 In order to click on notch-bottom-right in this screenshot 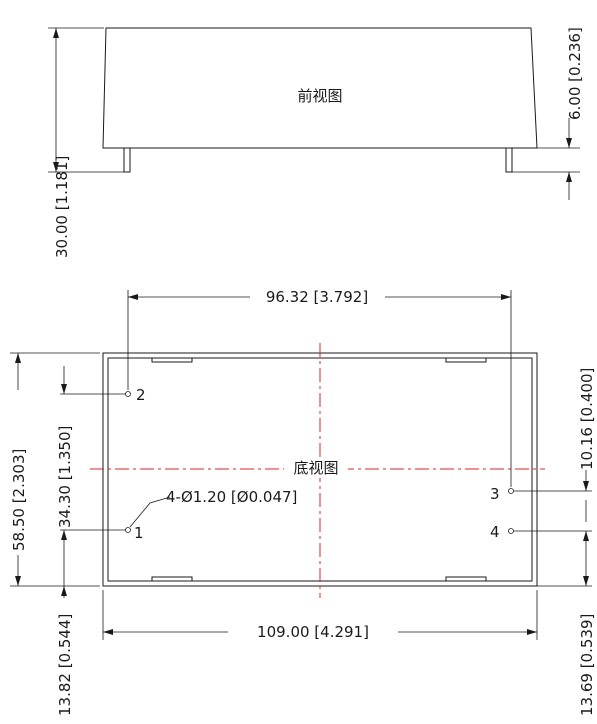, I will do `click(466, 578)`.